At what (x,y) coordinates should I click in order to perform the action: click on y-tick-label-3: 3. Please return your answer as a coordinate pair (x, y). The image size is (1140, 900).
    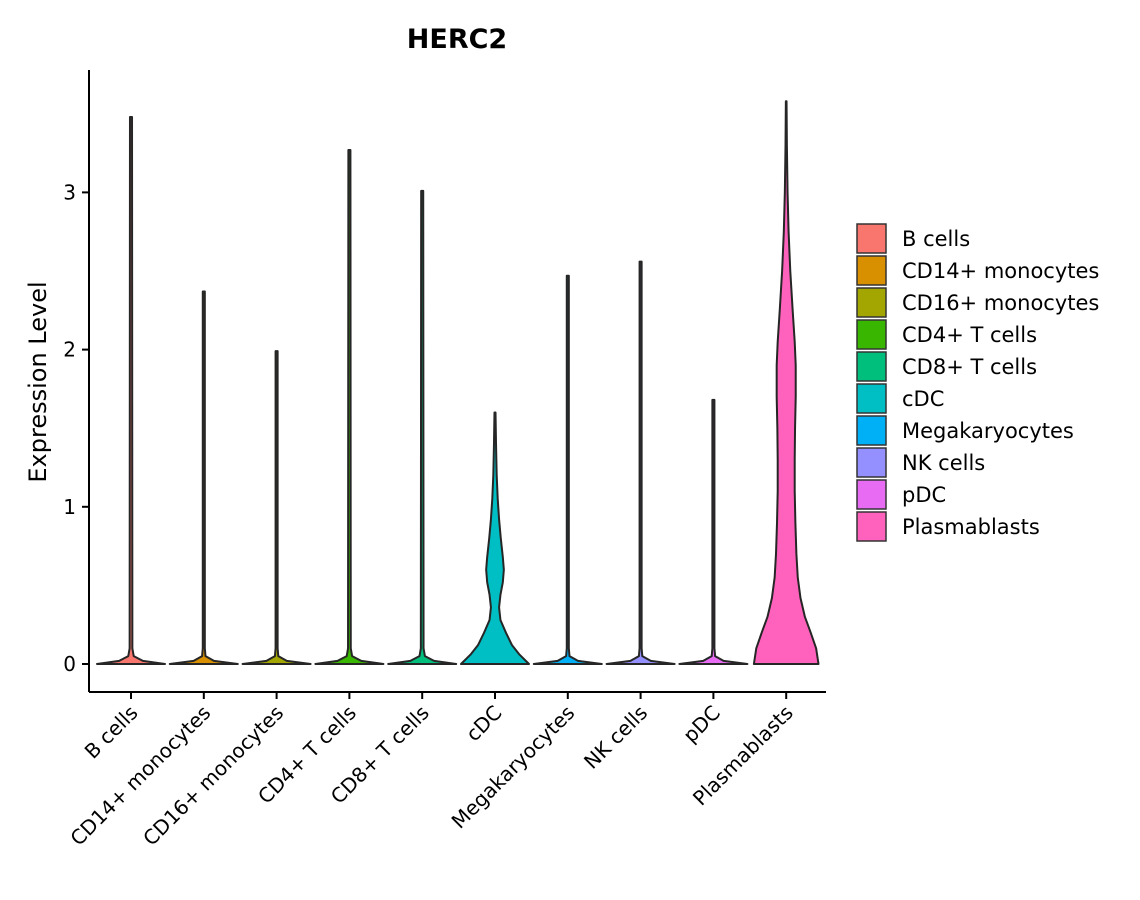
    Looking at the image, I should click on (69, 192).